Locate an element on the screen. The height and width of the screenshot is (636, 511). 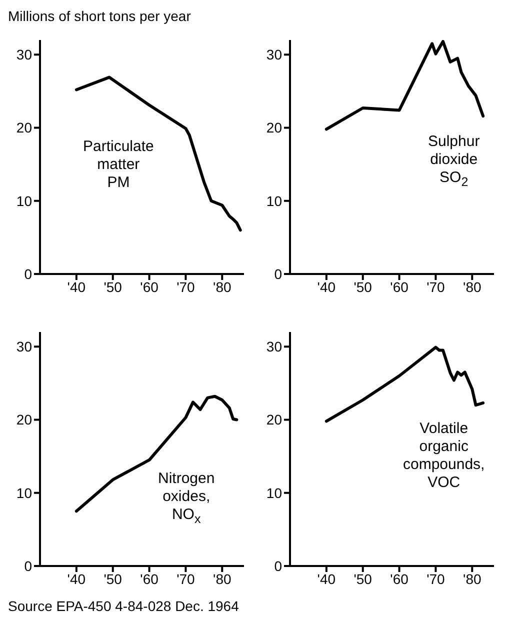
source-note: Source EPA-450 4-84-028 Dec. 1964 is located at coordinates (124, 606).